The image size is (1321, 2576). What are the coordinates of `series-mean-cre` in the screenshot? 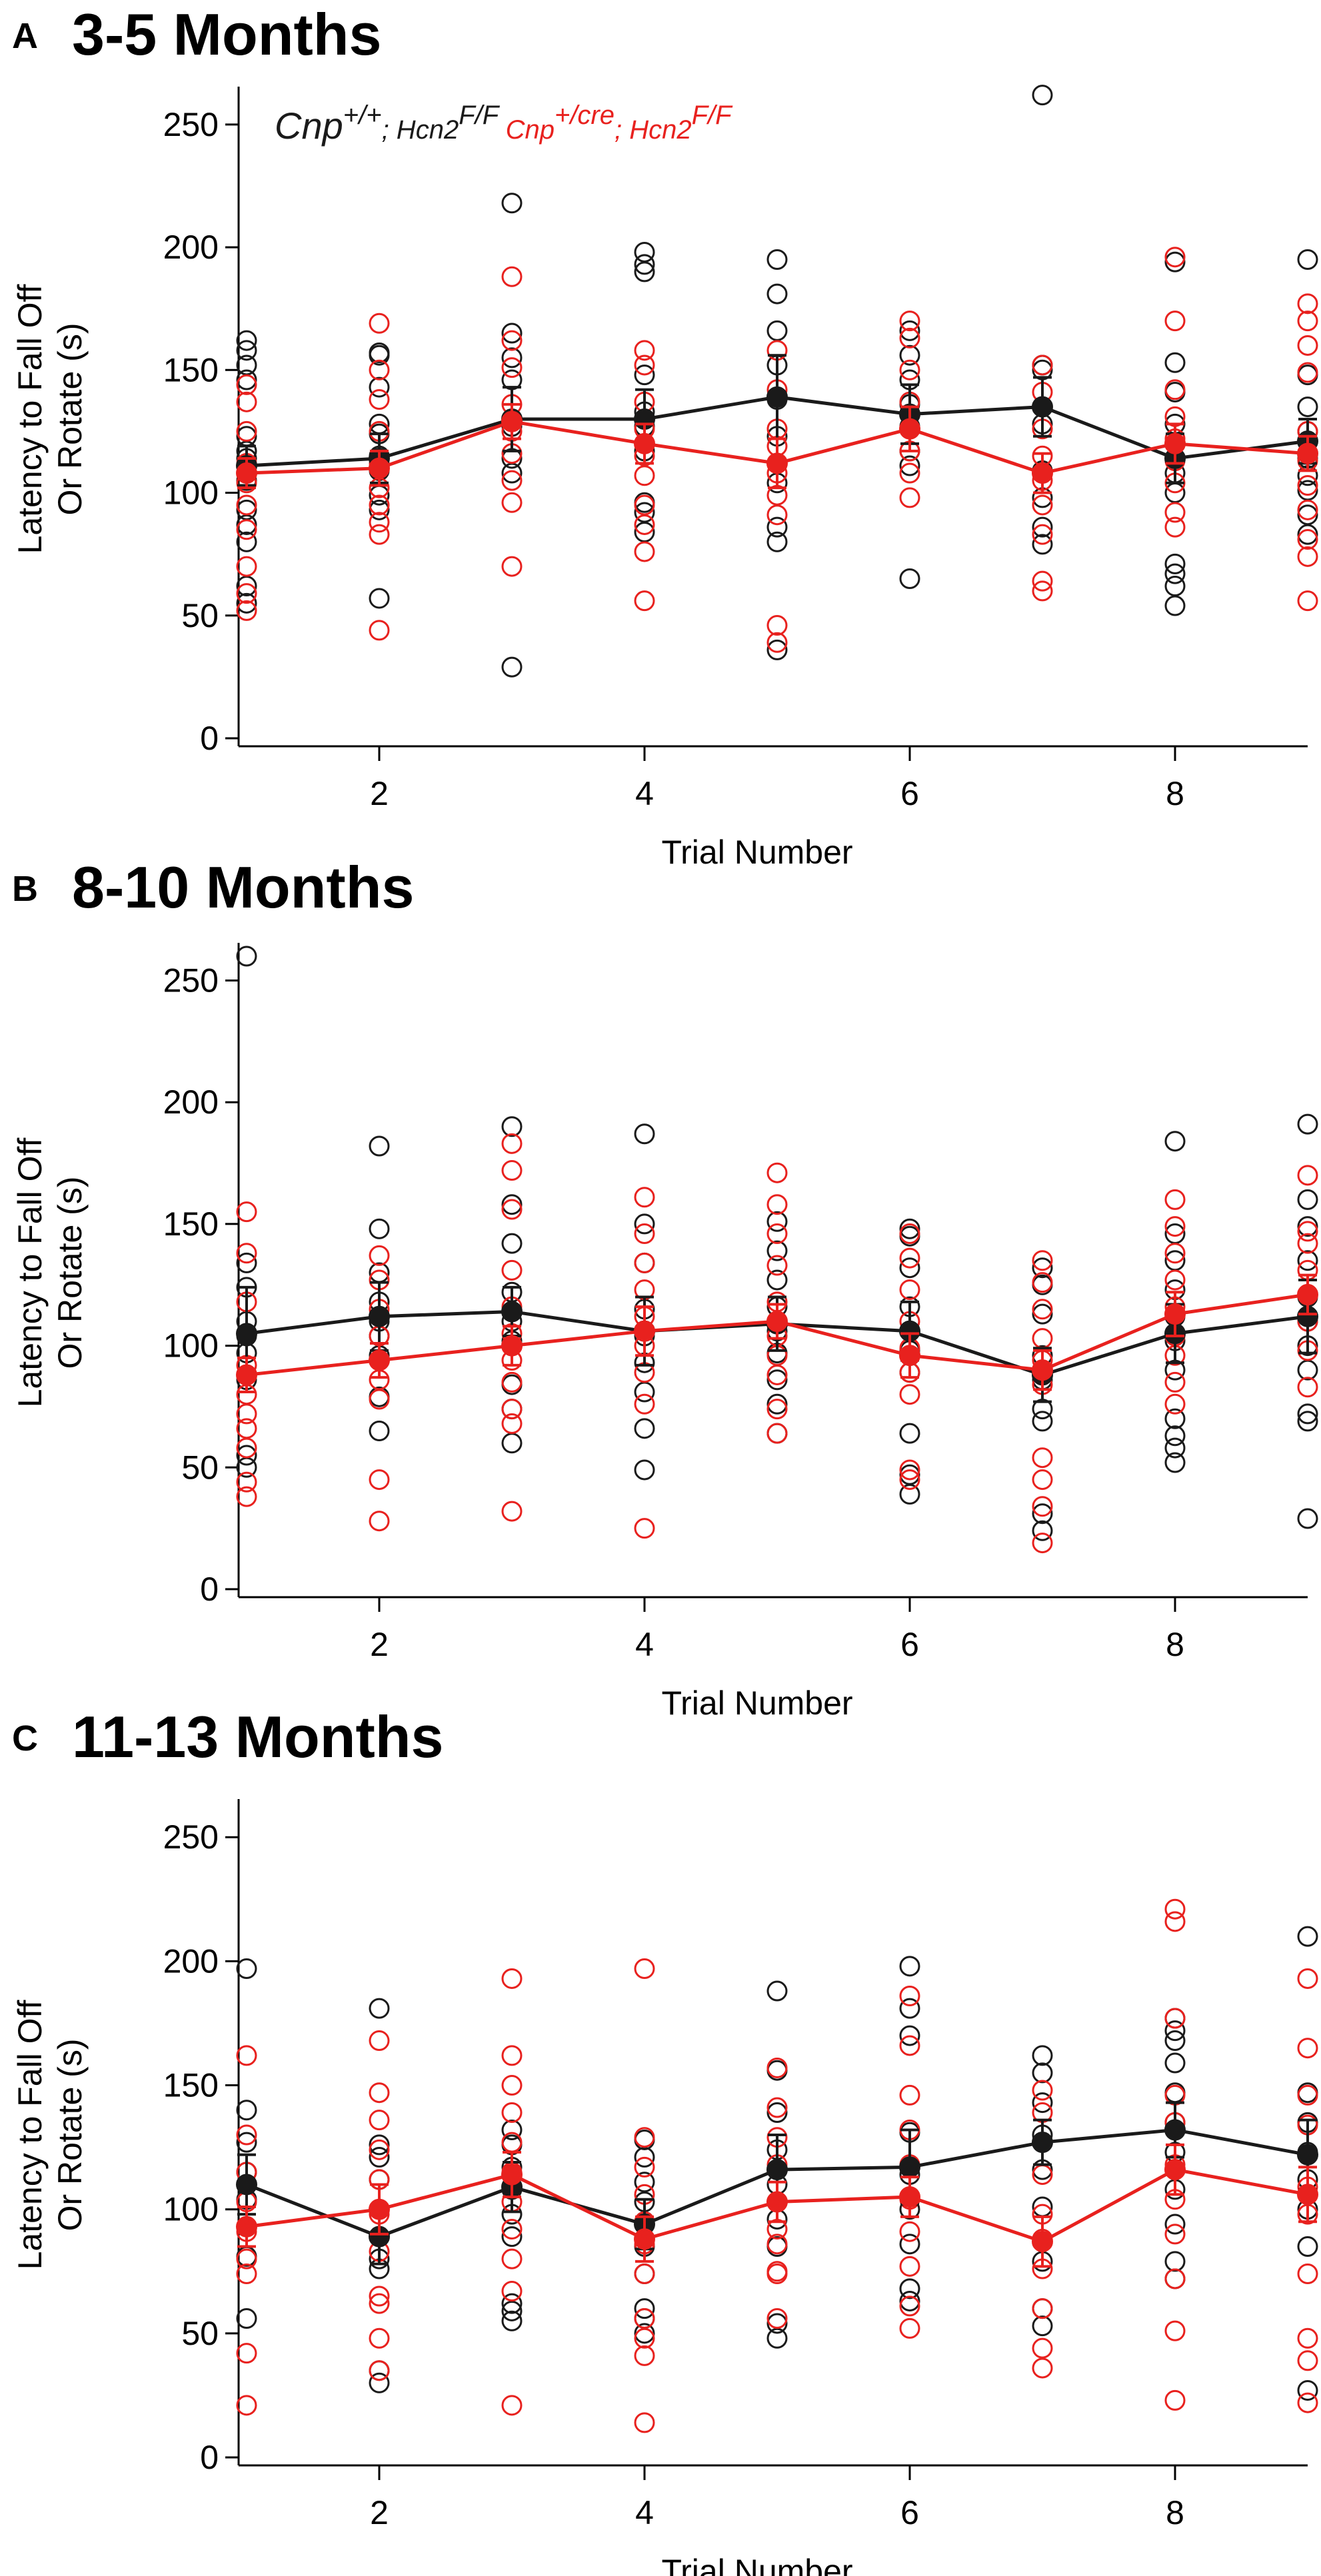 It's located at (777, 2205).